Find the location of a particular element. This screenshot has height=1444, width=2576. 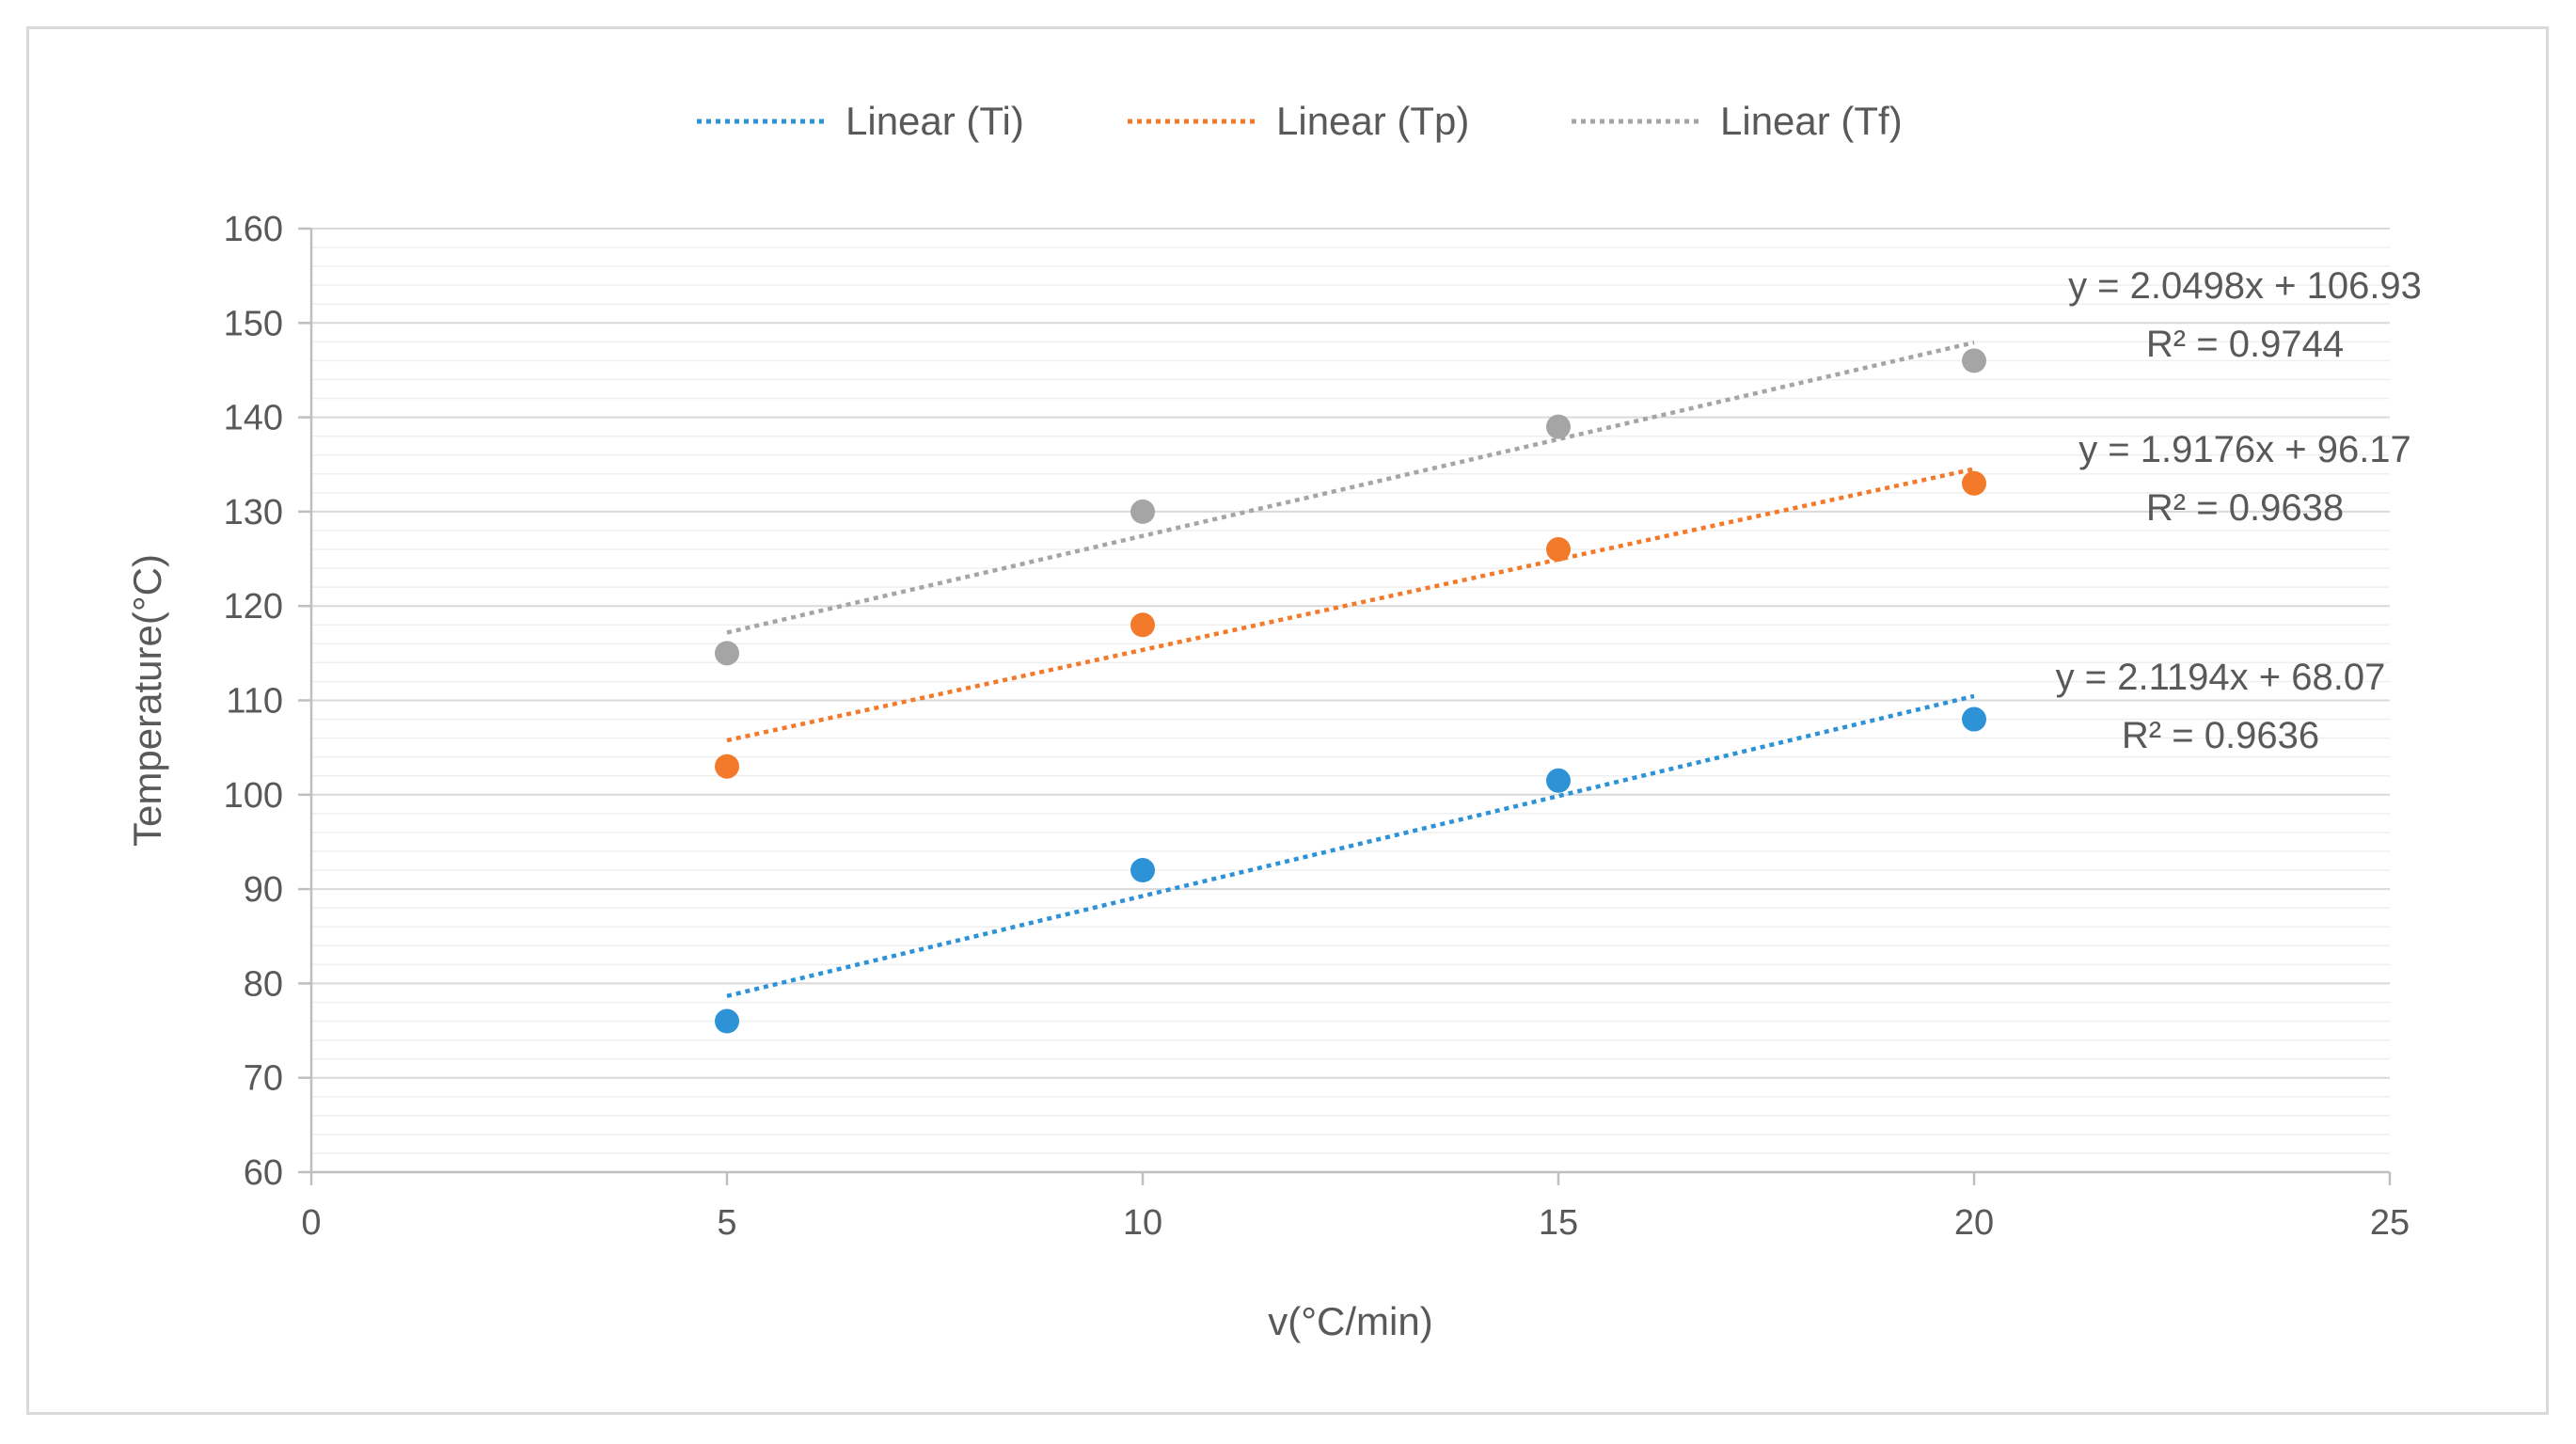

equation-ti: y = 2.1194x + 68.07 is located at coordinates (2221, 677).